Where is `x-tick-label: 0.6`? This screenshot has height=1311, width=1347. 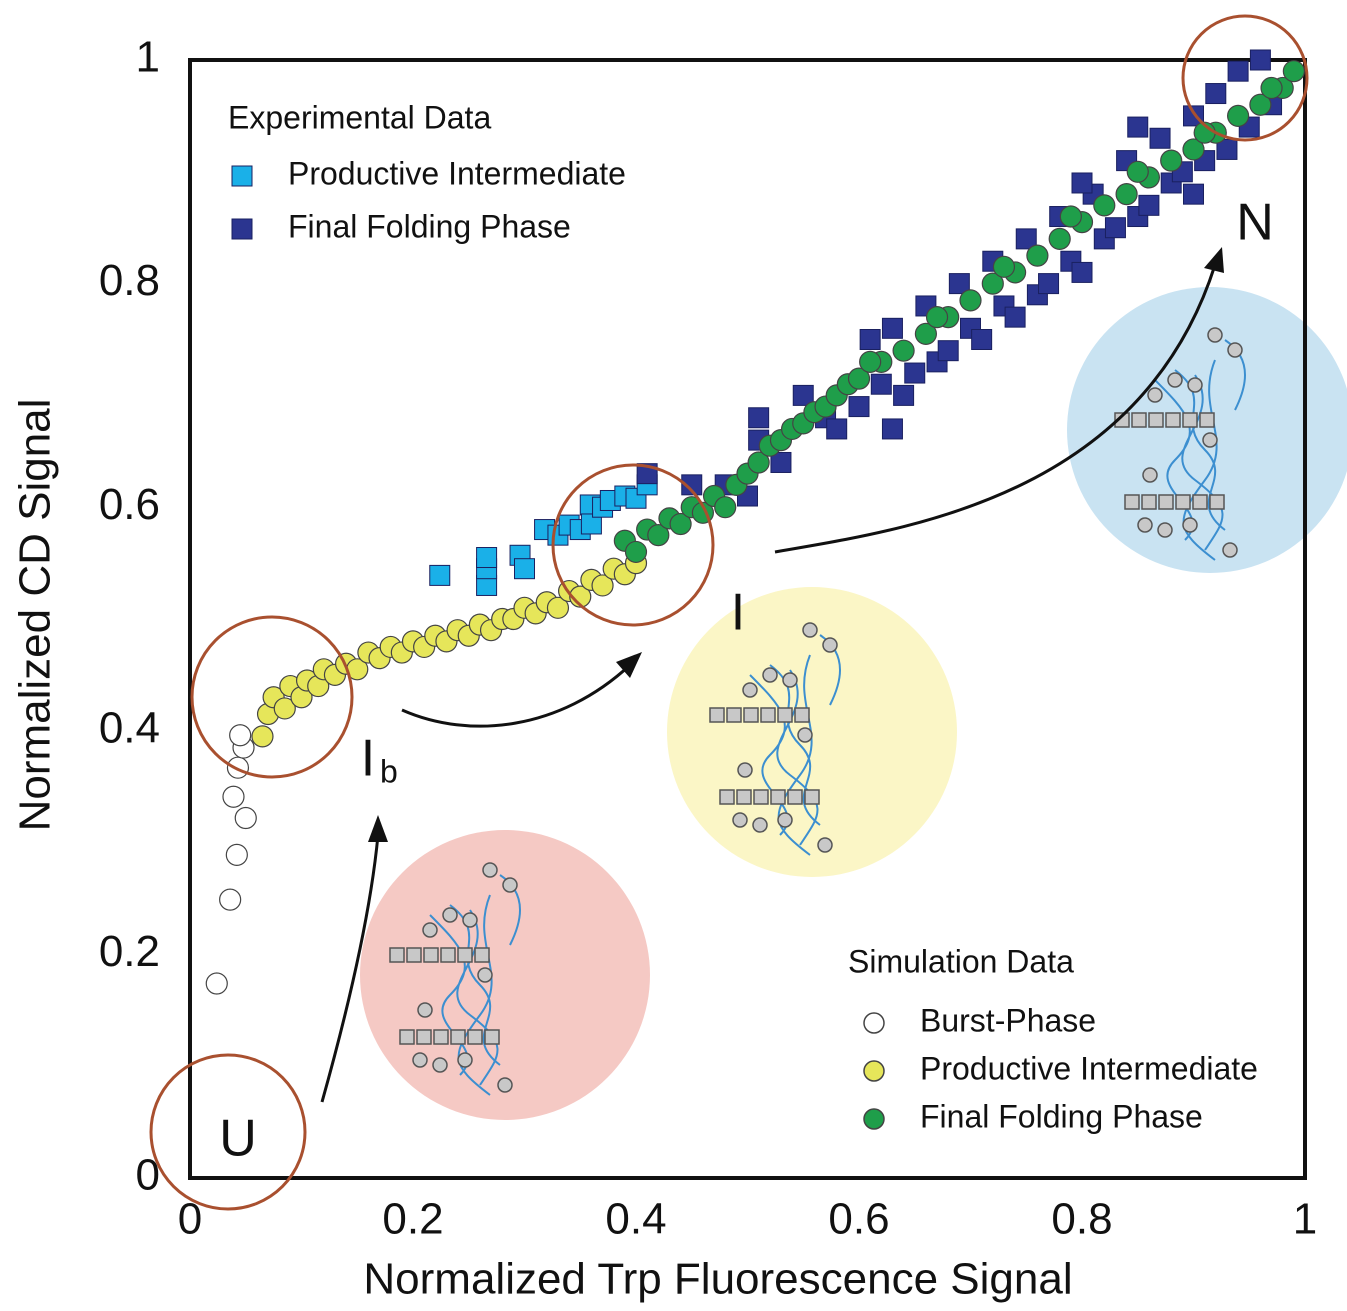
x-tick-label: 0.6 is located at coordinates (858, 1219).